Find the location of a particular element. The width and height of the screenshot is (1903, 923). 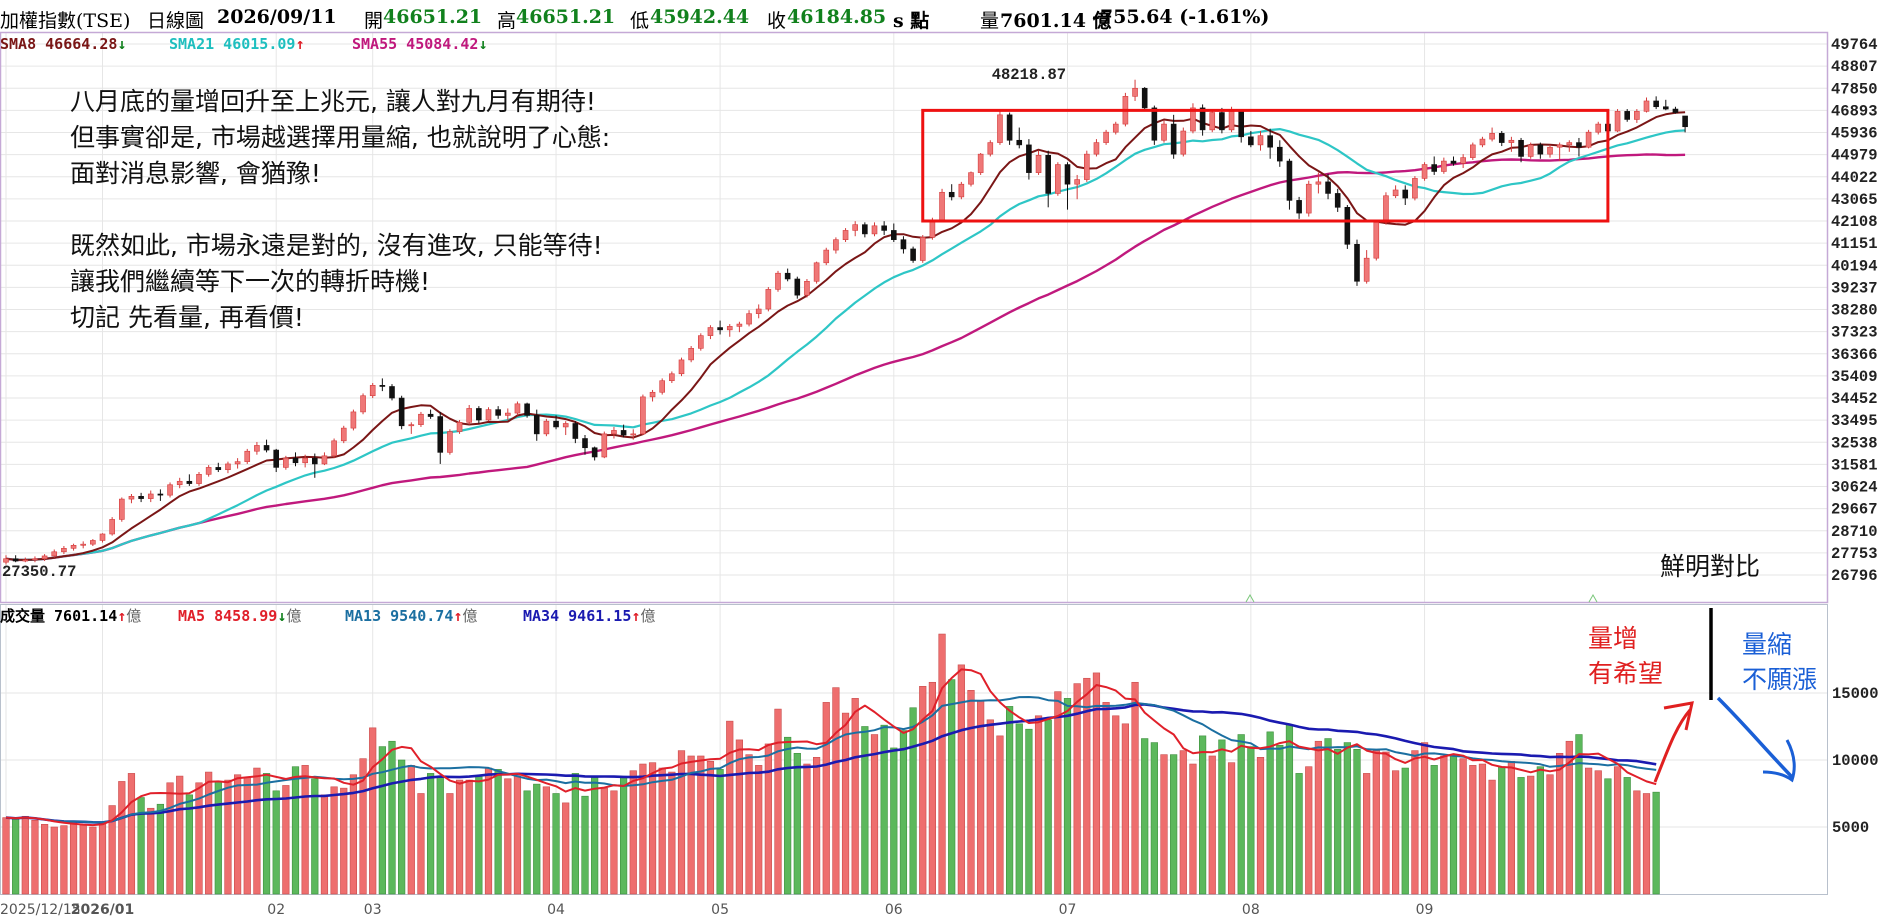

price-tick-label: 44979 is located at coordinates (1854, 156).